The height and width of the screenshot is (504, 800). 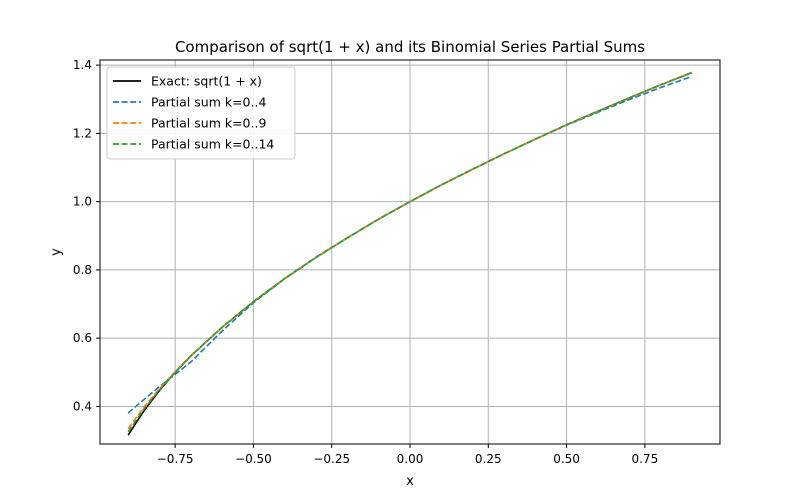 I want to click on legend-label: Partial sum k=0..14, so click(x=212, y=144).